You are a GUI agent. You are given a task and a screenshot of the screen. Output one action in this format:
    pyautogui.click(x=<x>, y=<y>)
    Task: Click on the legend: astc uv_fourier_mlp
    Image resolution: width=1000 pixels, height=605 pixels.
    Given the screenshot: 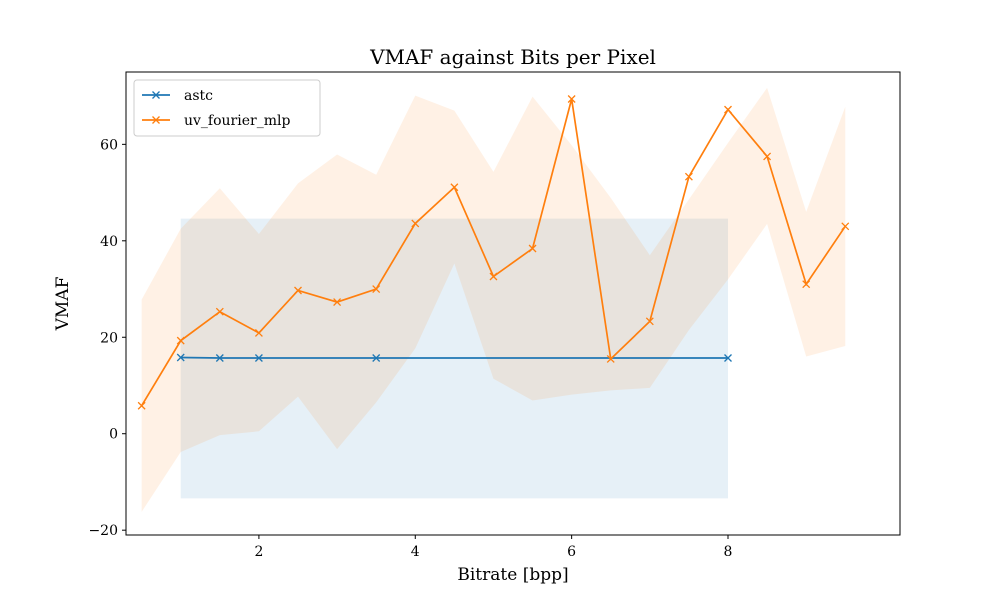 What is the action you would take?
    pyautogui.click(x=227, y=108)
    